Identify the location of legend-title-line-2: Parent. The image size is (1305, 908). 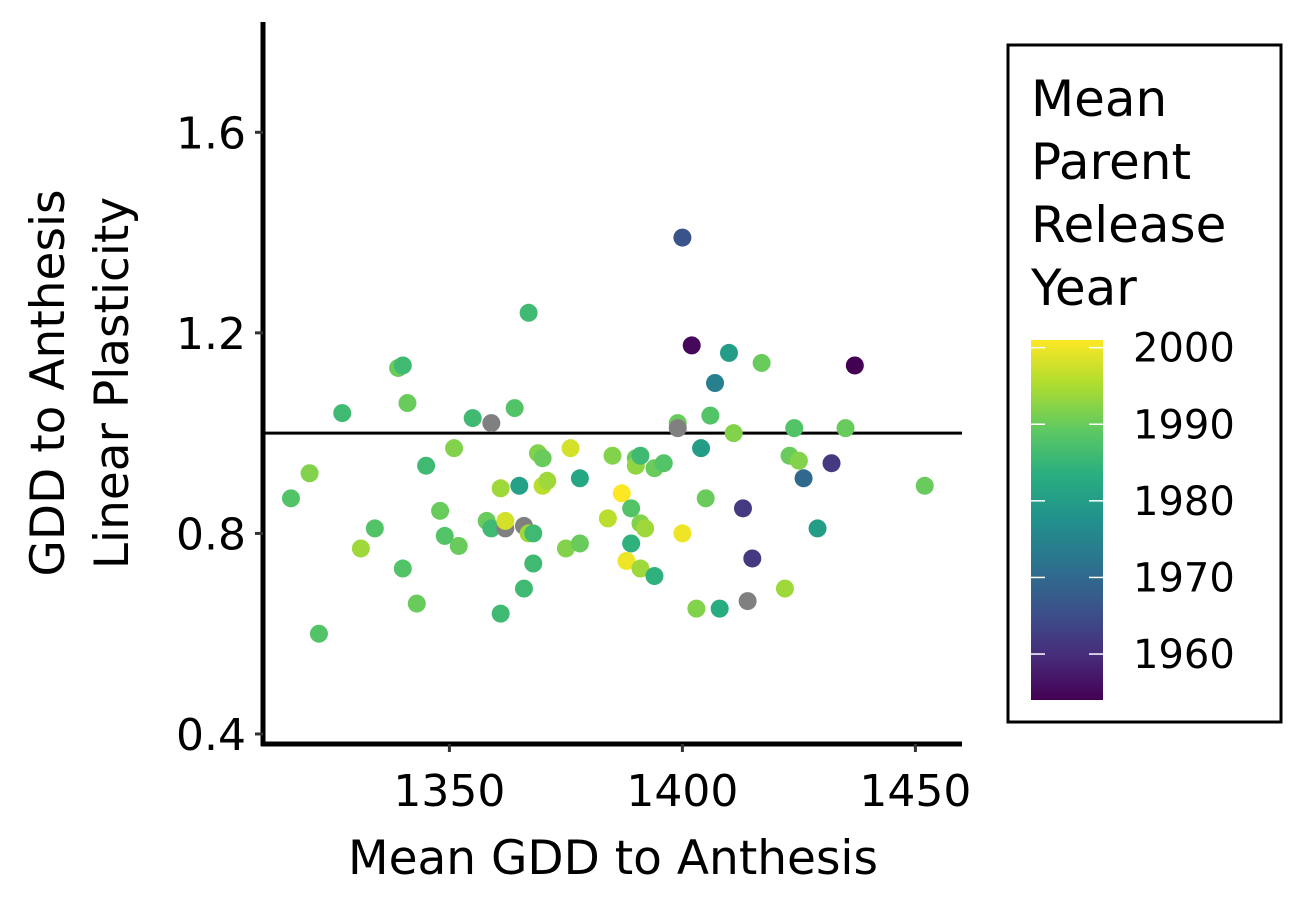
(1111, 162).